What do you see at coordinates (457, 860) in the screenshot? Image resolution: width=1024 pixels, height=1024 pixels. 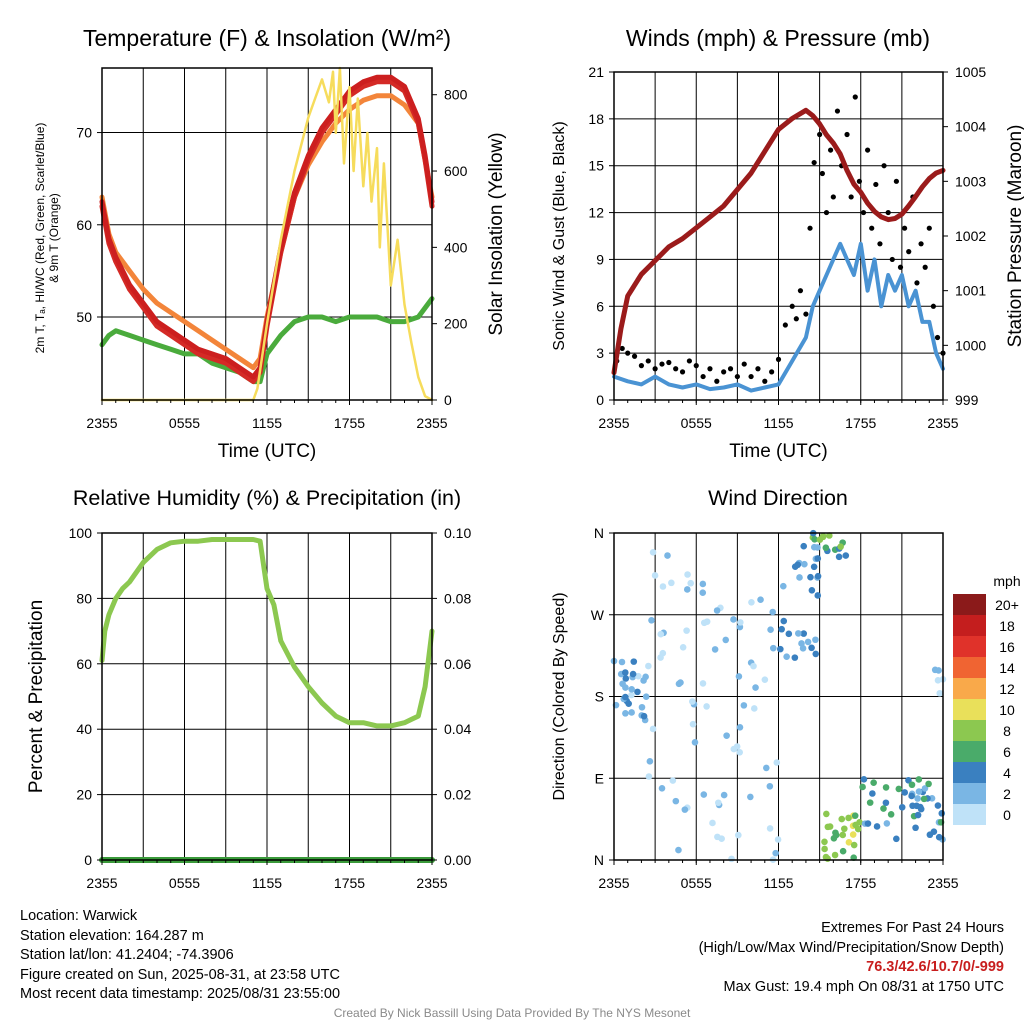 I see `y2-tick-label: 0.00` at bounding box center [457, 860].